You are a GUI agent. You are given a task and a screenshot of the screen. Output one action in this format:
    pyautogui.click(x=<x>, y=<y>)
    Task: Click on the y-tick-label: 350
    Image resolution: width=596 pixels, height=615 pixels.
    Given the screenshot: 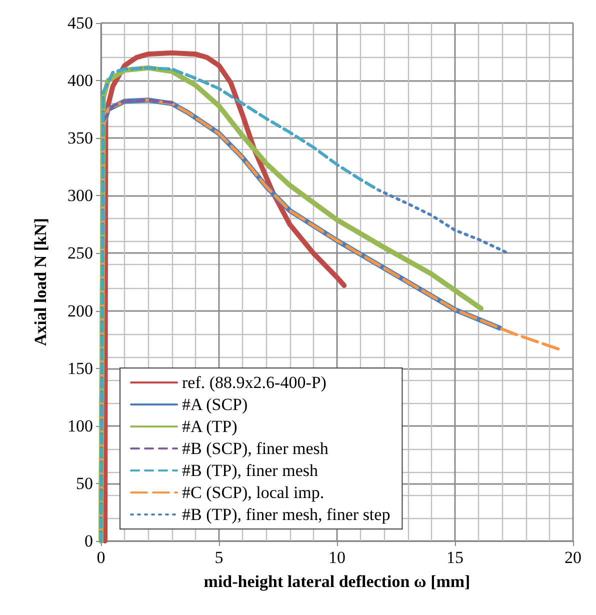 What is the action you would take?
    pyautogui.click(x=80, y=138)
    